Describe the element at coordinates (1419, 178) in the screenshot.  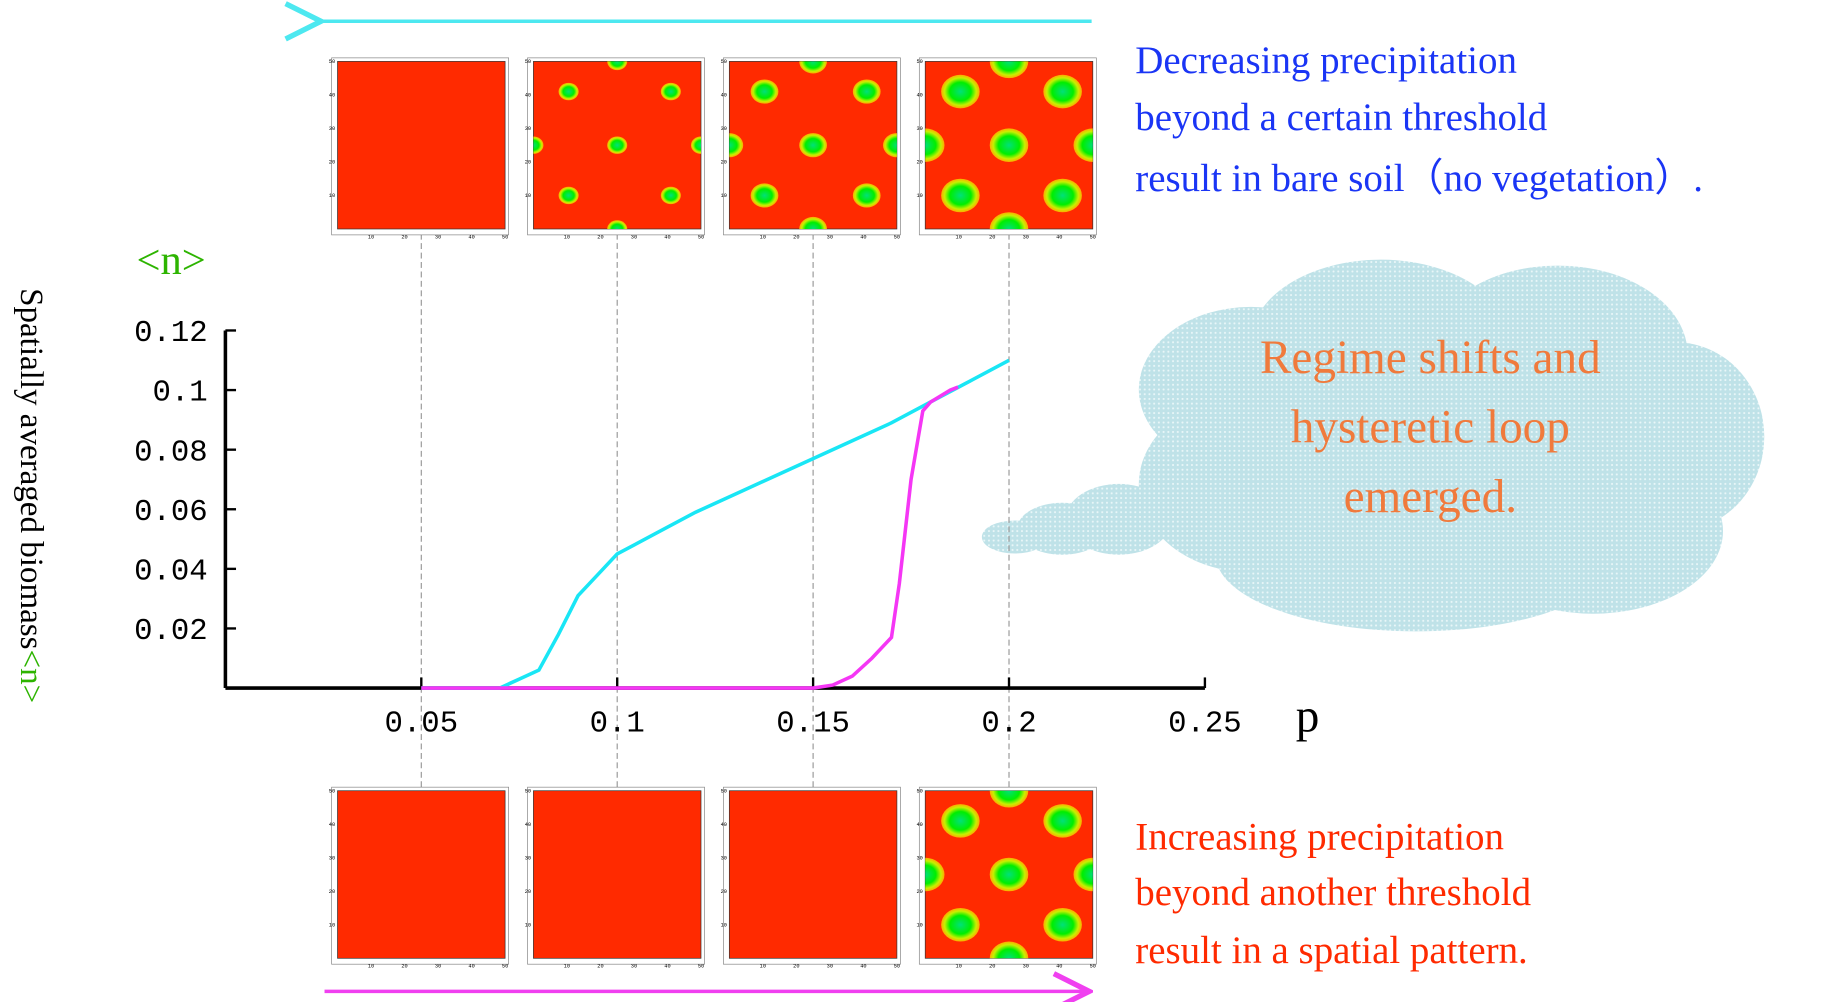
I see `annotation: result in bare soil（no vegetation）.` at that location.